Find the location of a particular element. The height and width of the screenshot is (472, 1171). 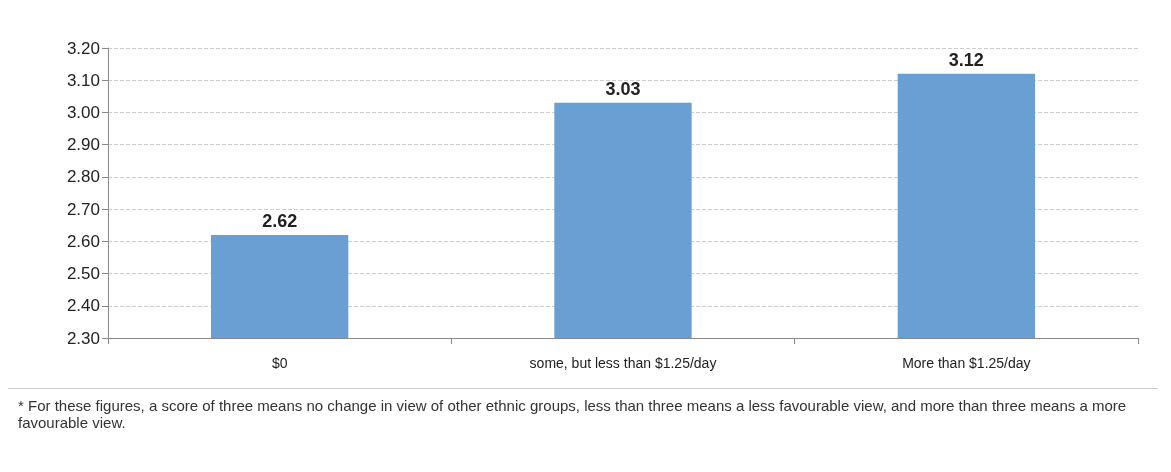

y-tick-label: 3.20 is located at coordinates (83, 48).